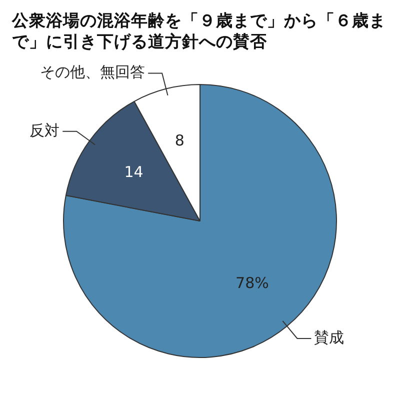 Image resolution: width=400 pixels, height=400 pixels. What do you see at coordinates (45, 130) in the screenshot?
I see `slice-label: 反対` at bounding box center [45, 130].